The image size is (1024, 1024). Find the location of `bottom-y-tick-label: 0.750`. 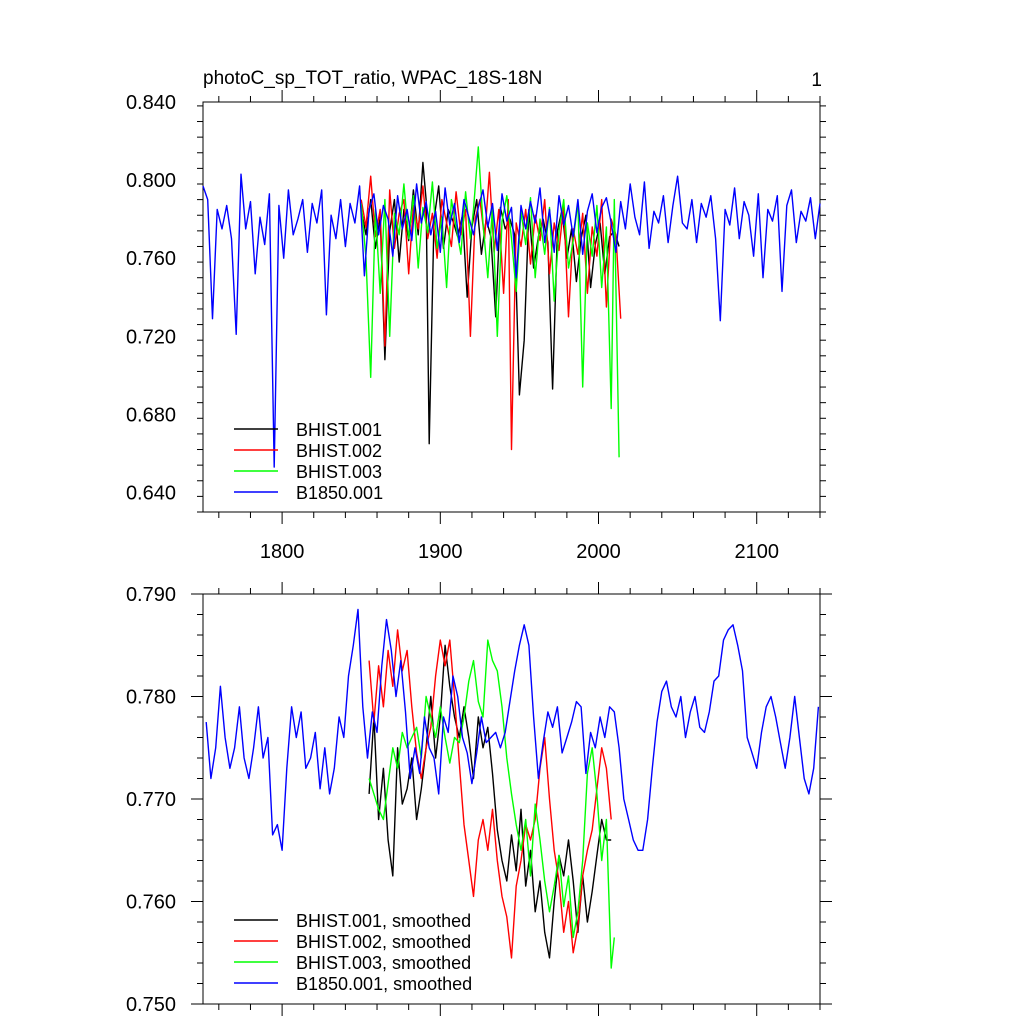

bottom-y-tick-label: 0.750 is located at coordinates (151, 1005).